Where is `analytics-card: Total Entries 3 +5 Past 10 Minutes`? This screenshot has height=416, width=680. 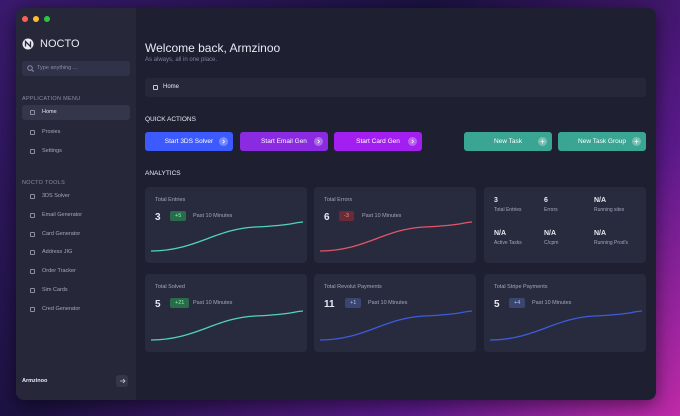
analytics-card: Total Entries 3 +5 Past 10 Minutes is located at coordinates (226, 225).